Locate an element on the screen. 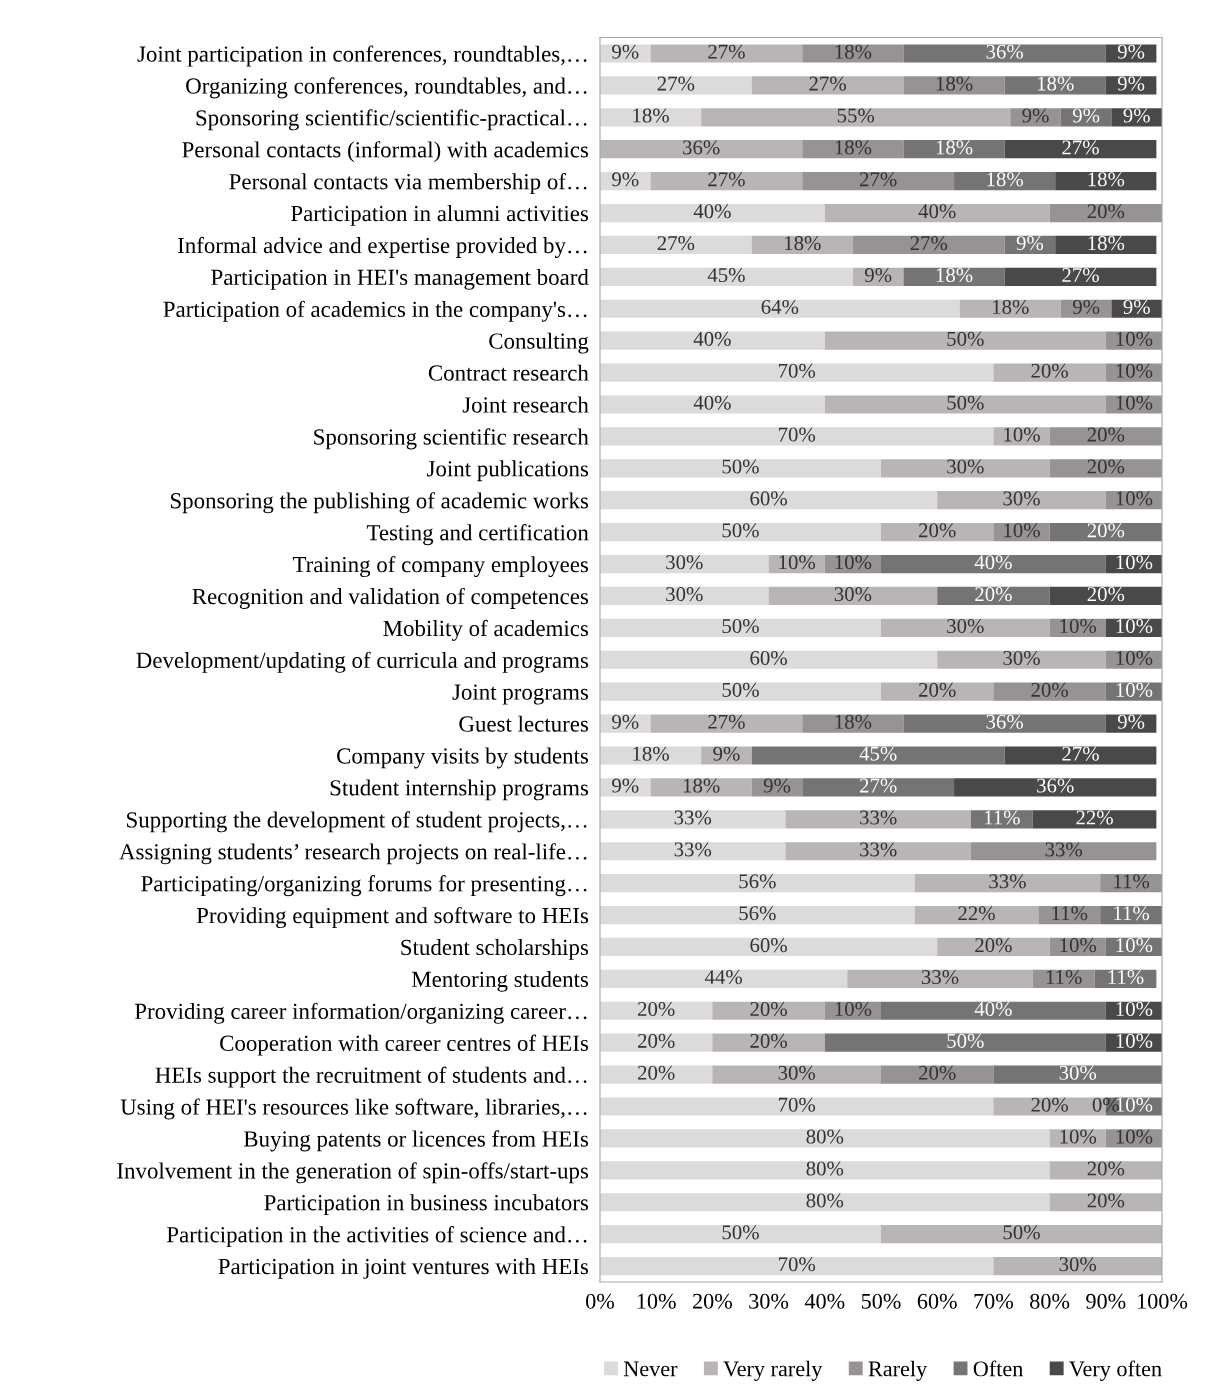 The width and height of the screenshot is (1216, 1390). data-label: 36% is located at coordinates (1055, 785).